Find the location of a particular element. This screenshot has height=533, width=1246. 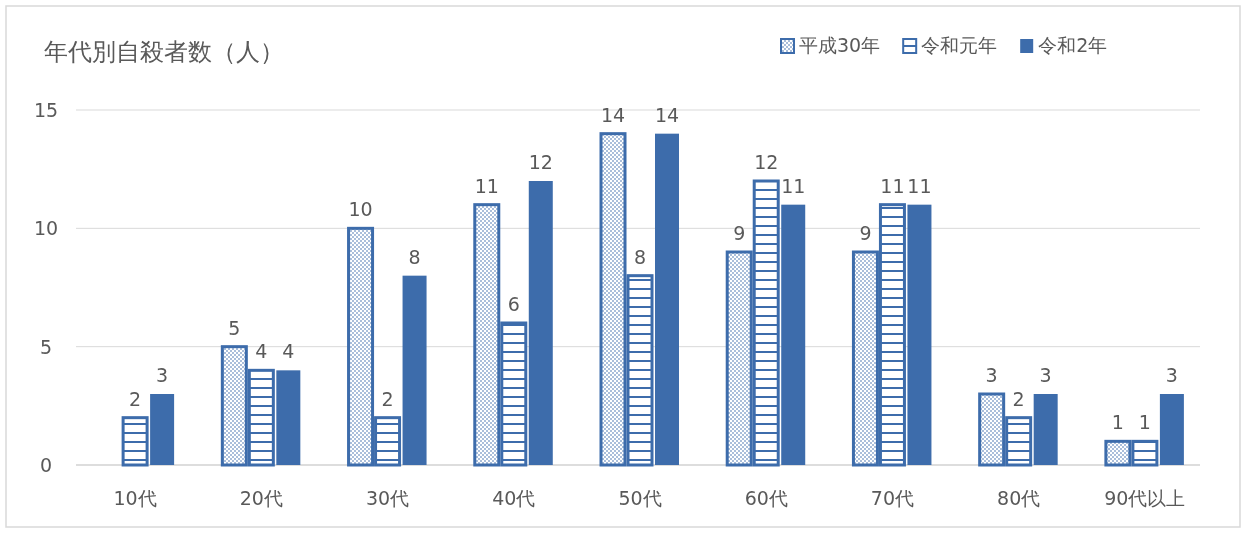

y-tick-label: 10 is located at coordinates (46, 228).